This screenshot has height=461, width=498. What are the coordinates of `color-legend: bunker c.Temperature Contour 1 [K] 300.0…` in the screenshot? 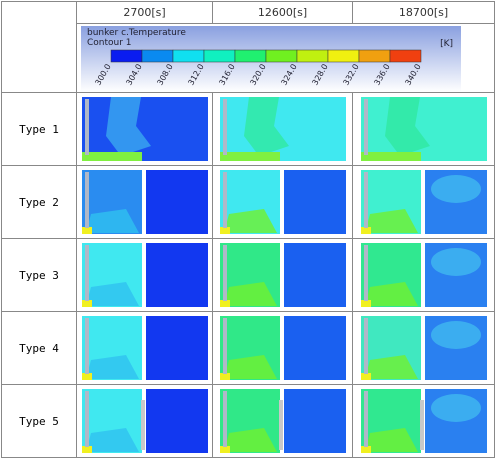 It's located at (271, 59).